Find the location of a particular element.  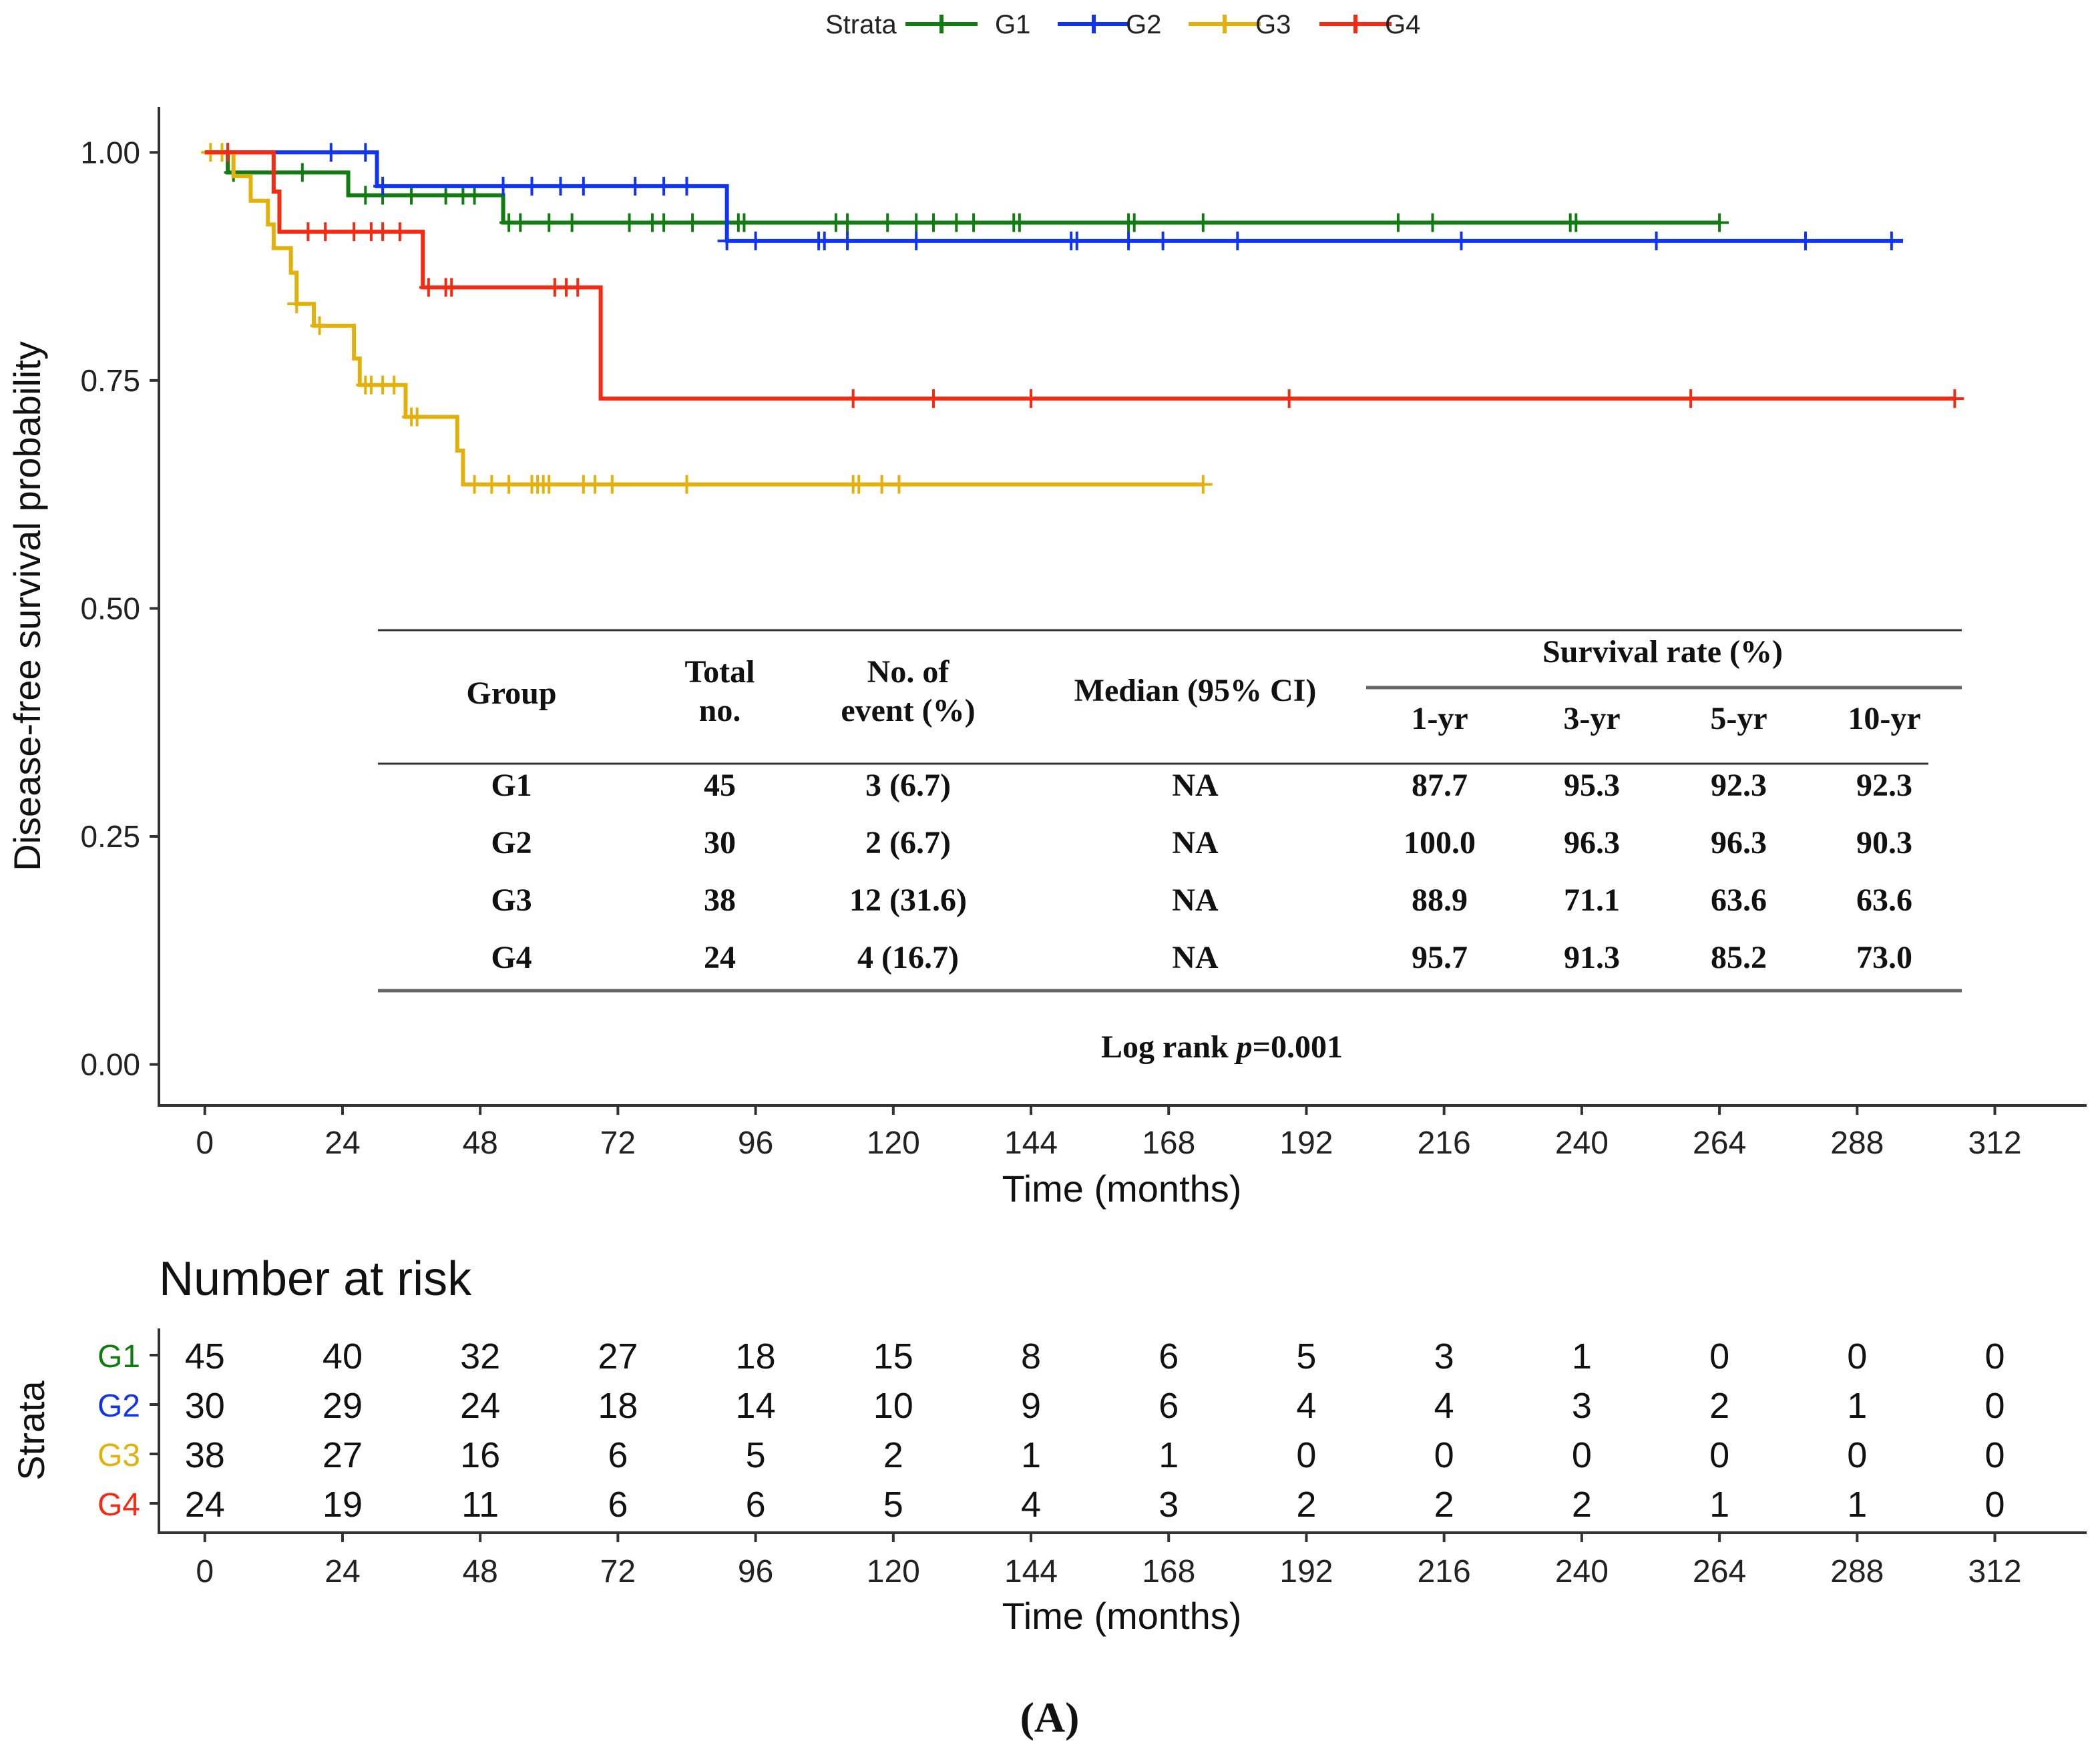

header-year-3: 3-yr is located at coordinates (1591, 719).